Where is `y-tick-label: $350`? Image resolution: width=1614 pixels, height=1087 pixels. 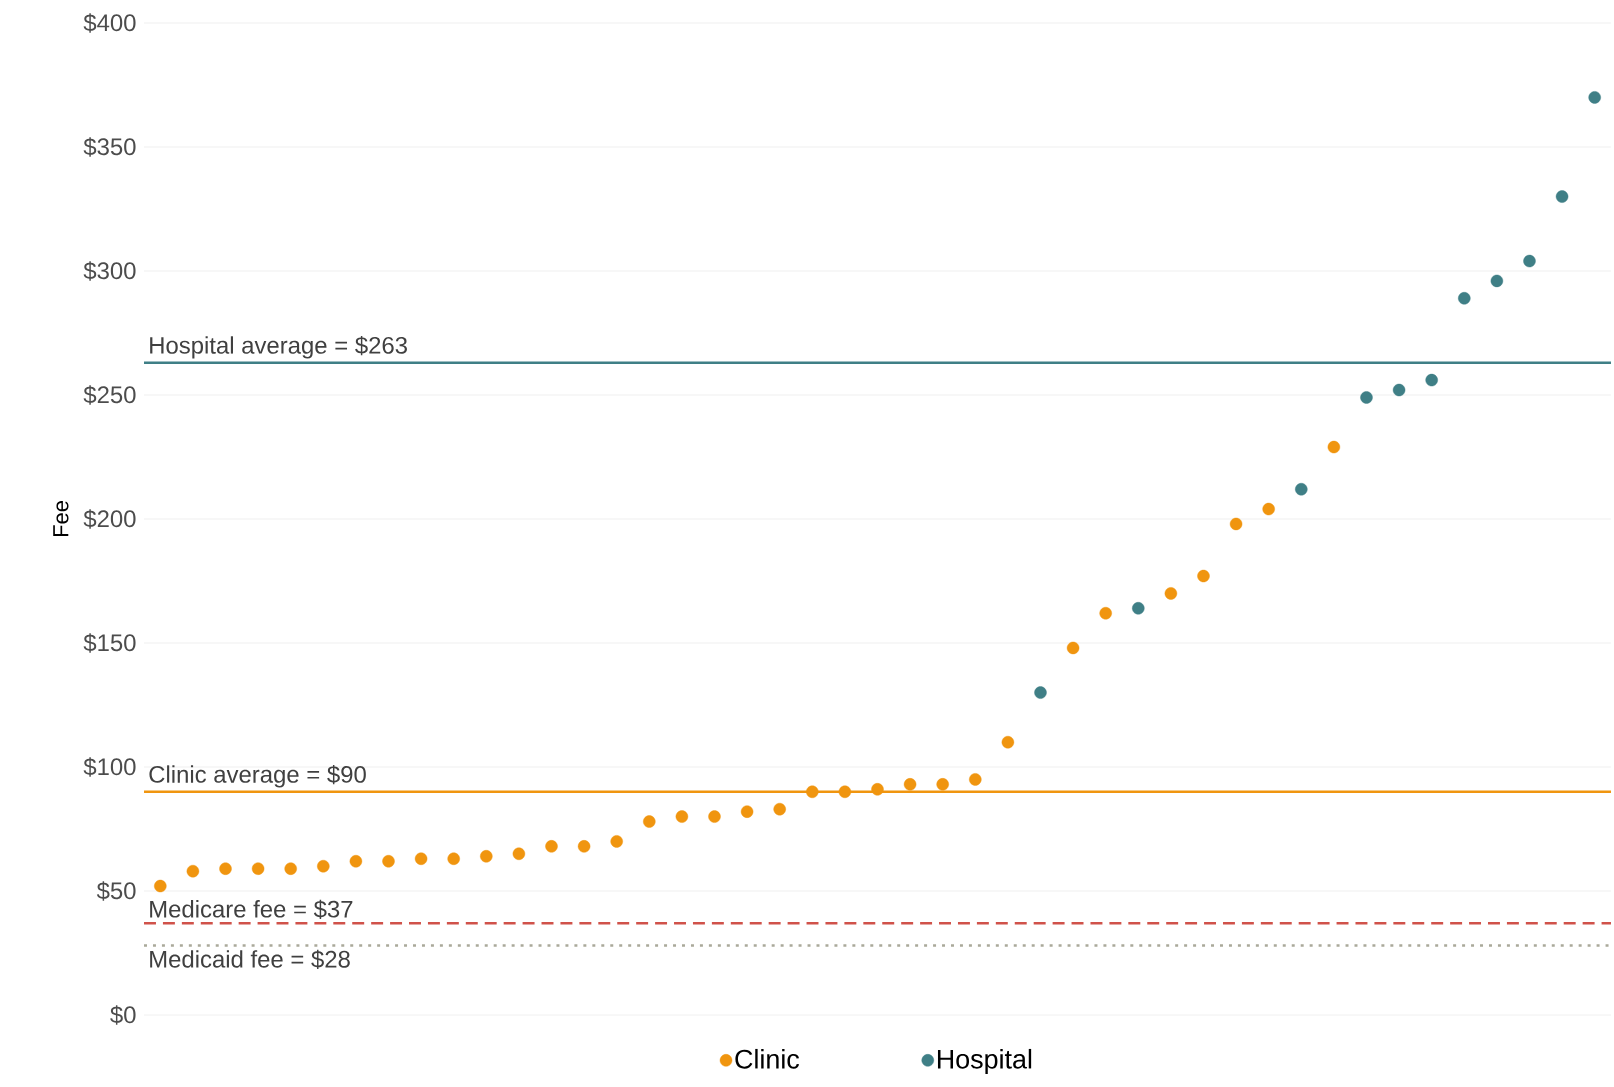
y-tick-label: $350 is located at coordinates (109, 147).